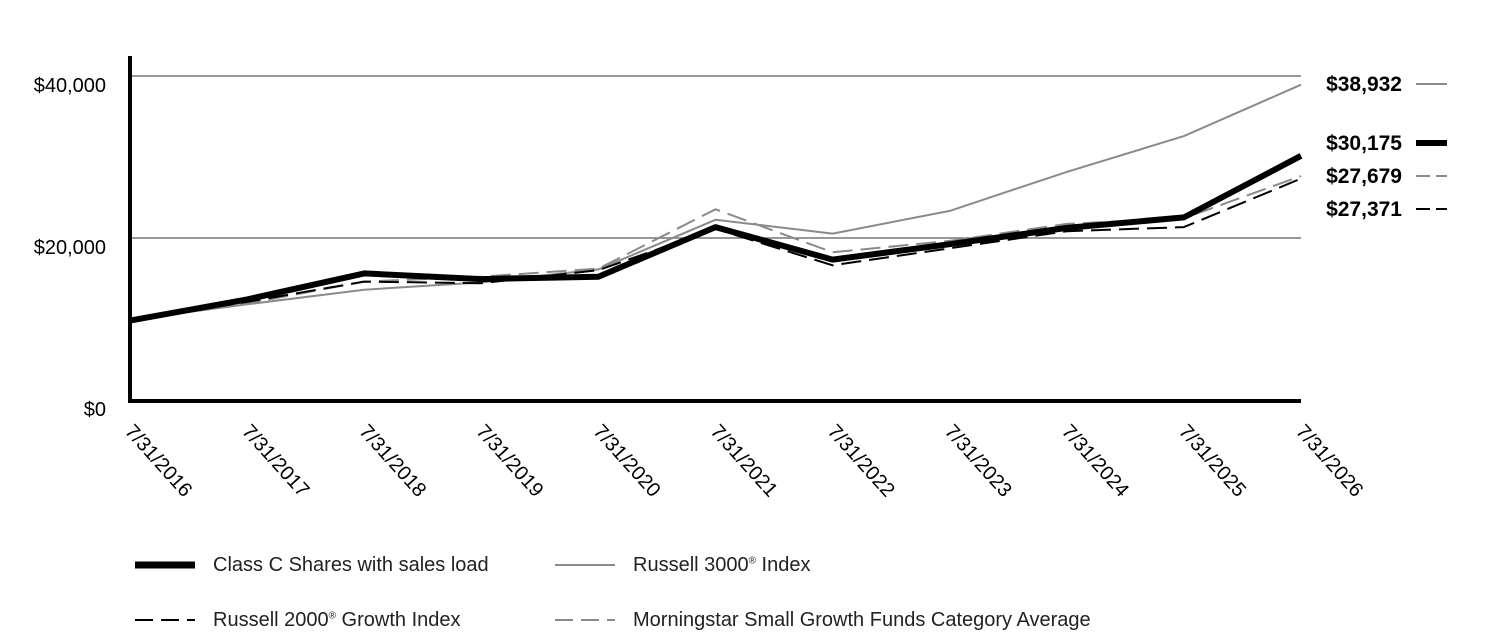  I want to click on end-labels: $30,175 $38,932 $27,371 $27,679, so click(1386, 147).